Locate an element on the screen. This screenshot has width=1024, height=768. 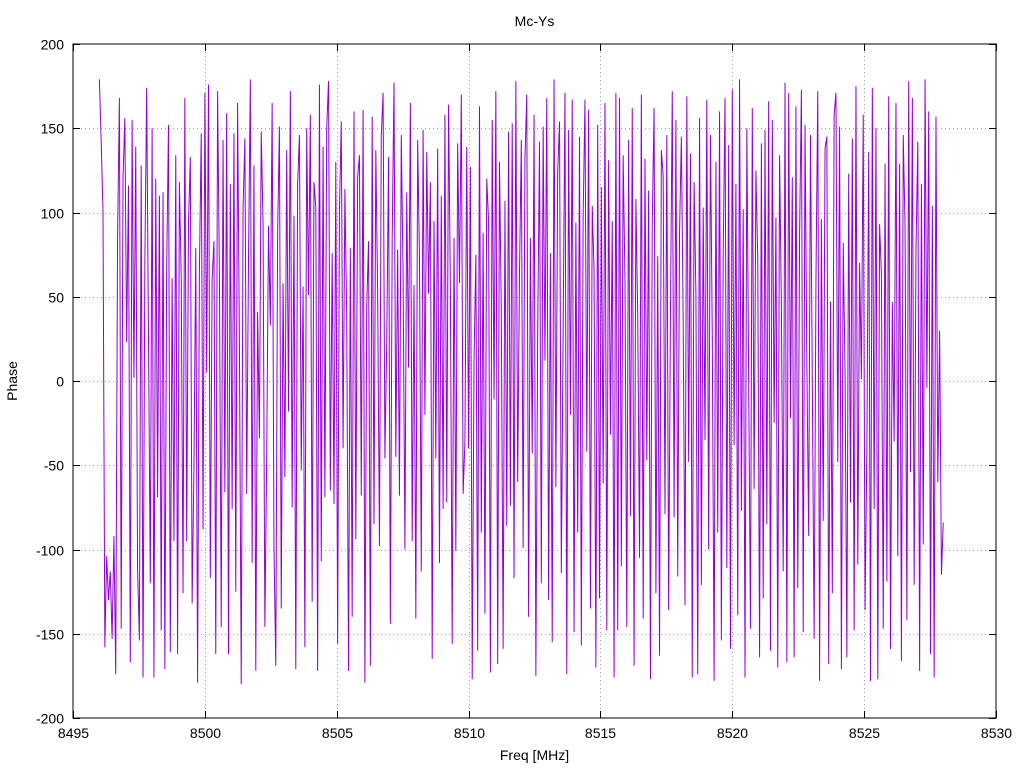
y-tick-label: 0 is located at coordinates (60, 382).